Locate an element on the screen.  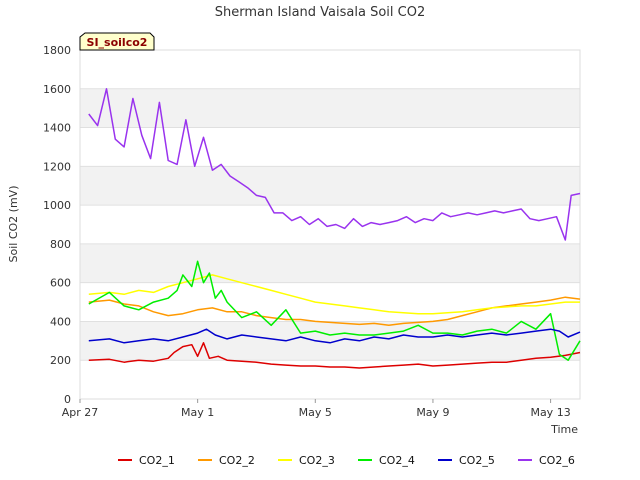
station-tag-label: SI_soilco2 is located at coordinates (117, 42).